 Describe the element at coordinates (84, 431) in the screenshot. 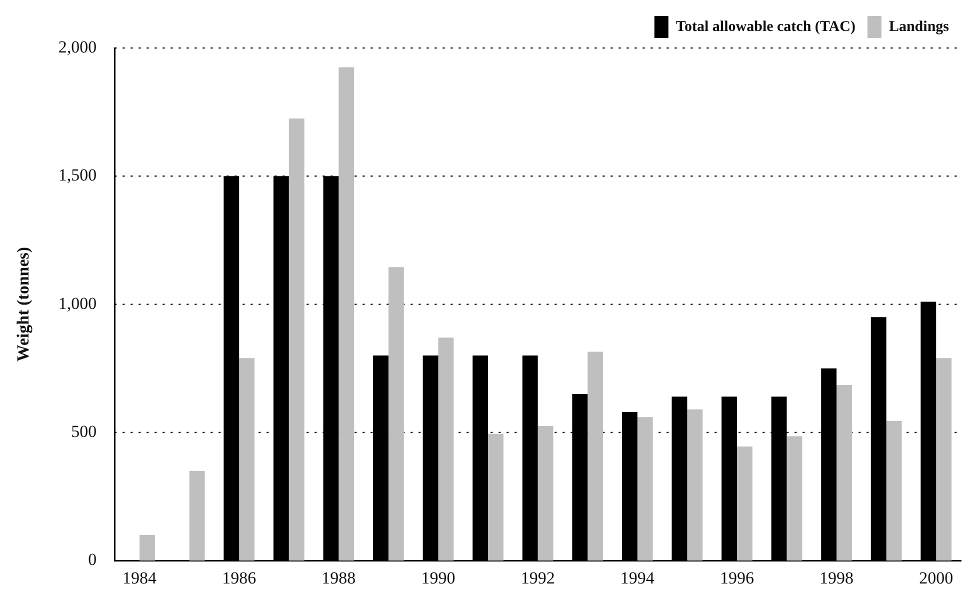

I see `y-tick-label: 500` at that location.